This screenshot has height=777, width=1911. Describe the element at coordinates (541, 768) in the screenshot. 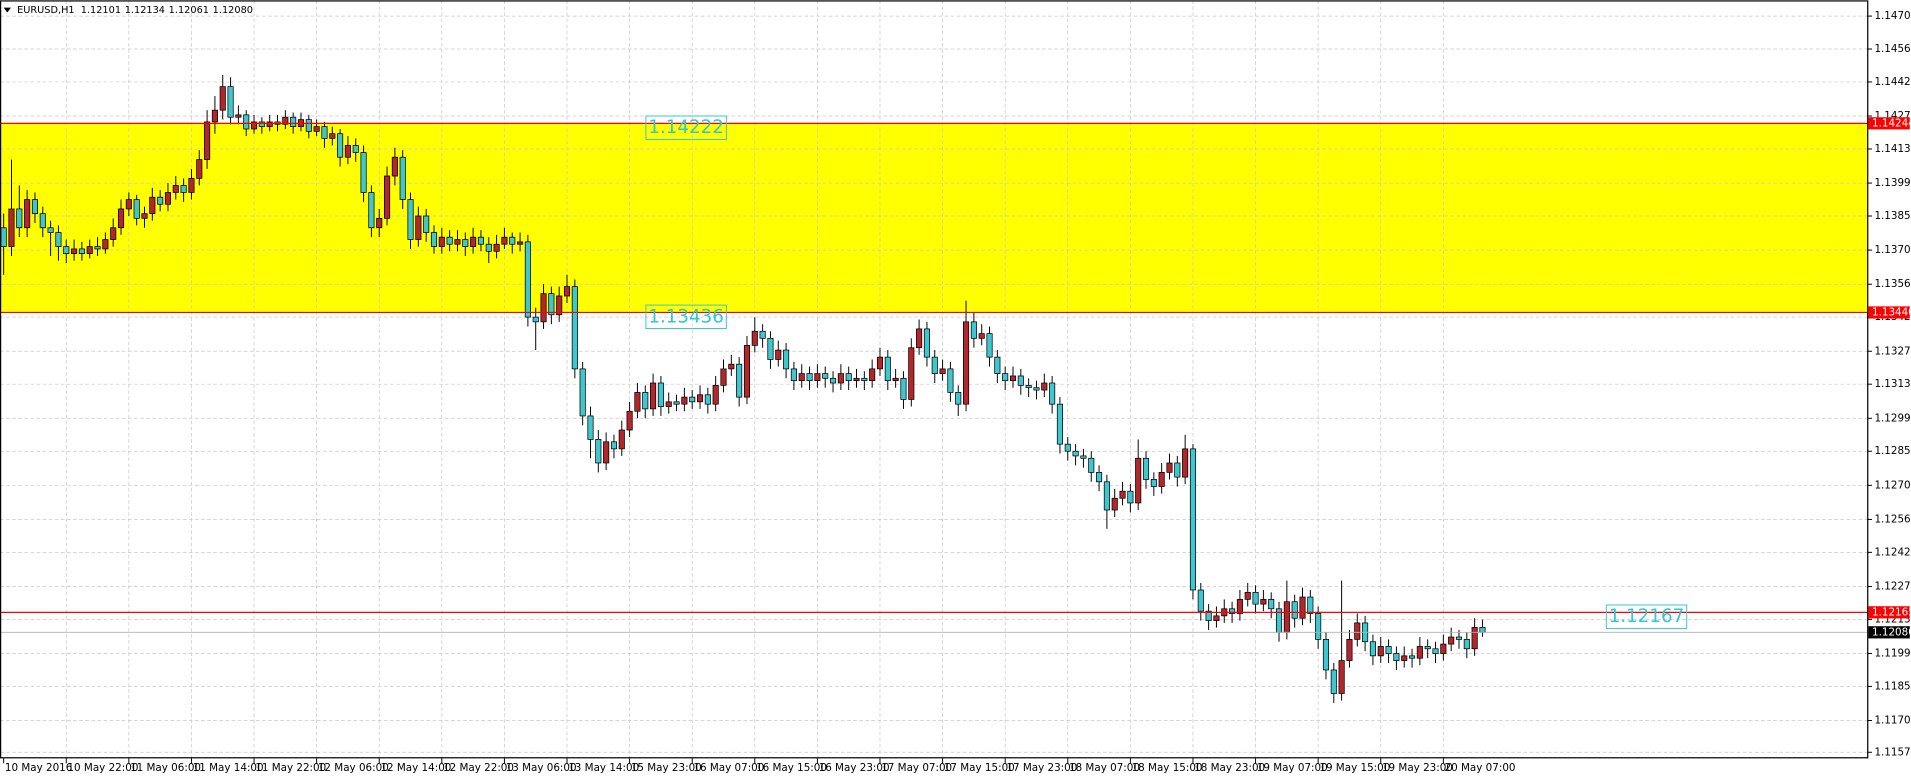

I see `x-tick-label: 13 May 06:00` at that location.